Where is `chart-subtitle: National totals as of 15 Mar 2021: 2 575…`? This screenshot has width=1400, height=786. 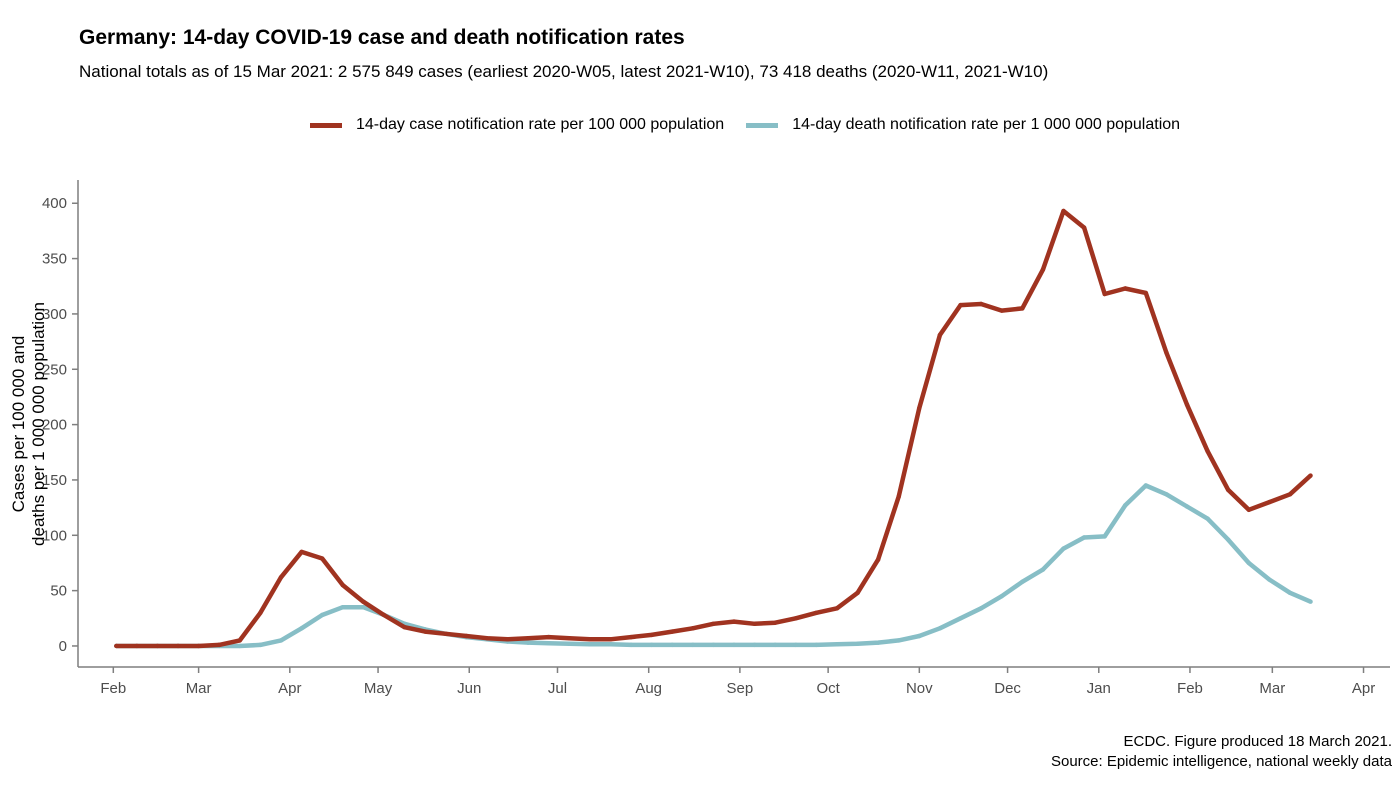
chart-subtitle: National totals as of 15 Mar 2021: 2 575… is located at coordinates (564, 71).